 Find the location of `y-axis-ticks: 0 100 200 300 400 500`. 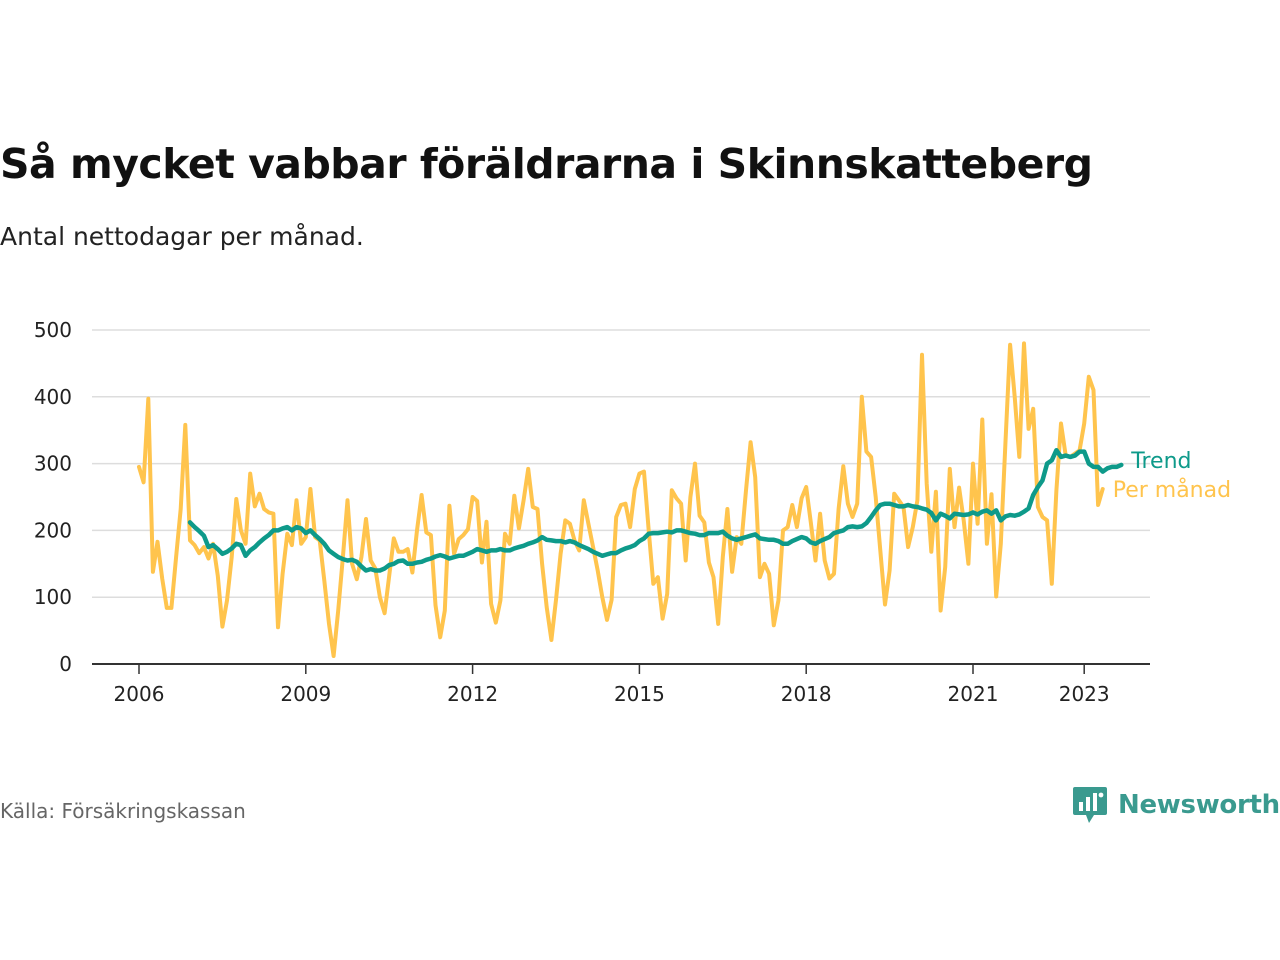

y-axis-ticks: 0 100 200 300 400 500 is located at coordinates (53, 497).